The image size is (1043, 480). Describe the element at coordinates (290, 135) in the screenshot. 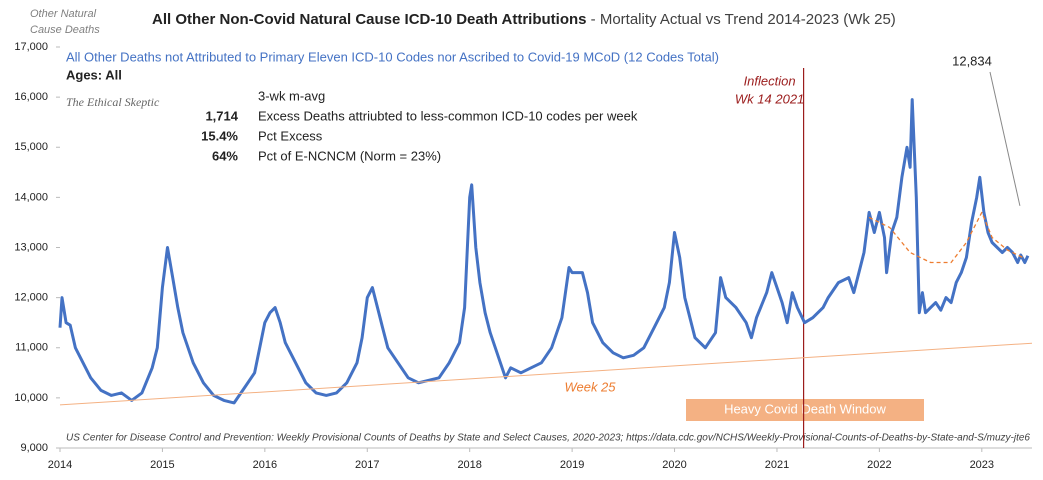

I see `stat-text: Pct Excess` at that location.